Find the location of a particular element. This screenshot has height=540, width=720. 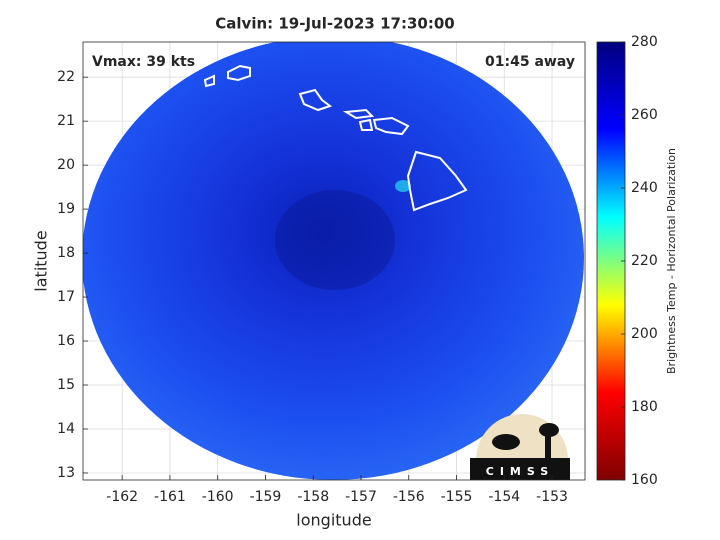

x-tick-label: -158 is located at coordinates (313, 497).